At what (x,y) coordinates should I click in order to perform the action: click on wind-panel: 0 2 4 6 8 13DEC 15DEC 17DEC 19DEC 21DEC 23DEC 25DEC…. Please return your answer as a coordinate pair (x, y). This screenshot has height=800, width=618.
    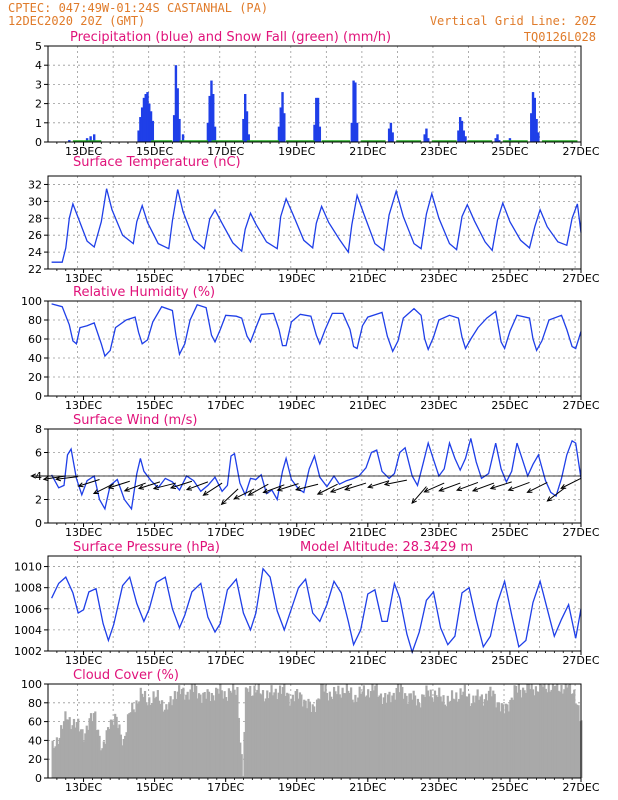
    Looking at the image, I should click on (315, 481).